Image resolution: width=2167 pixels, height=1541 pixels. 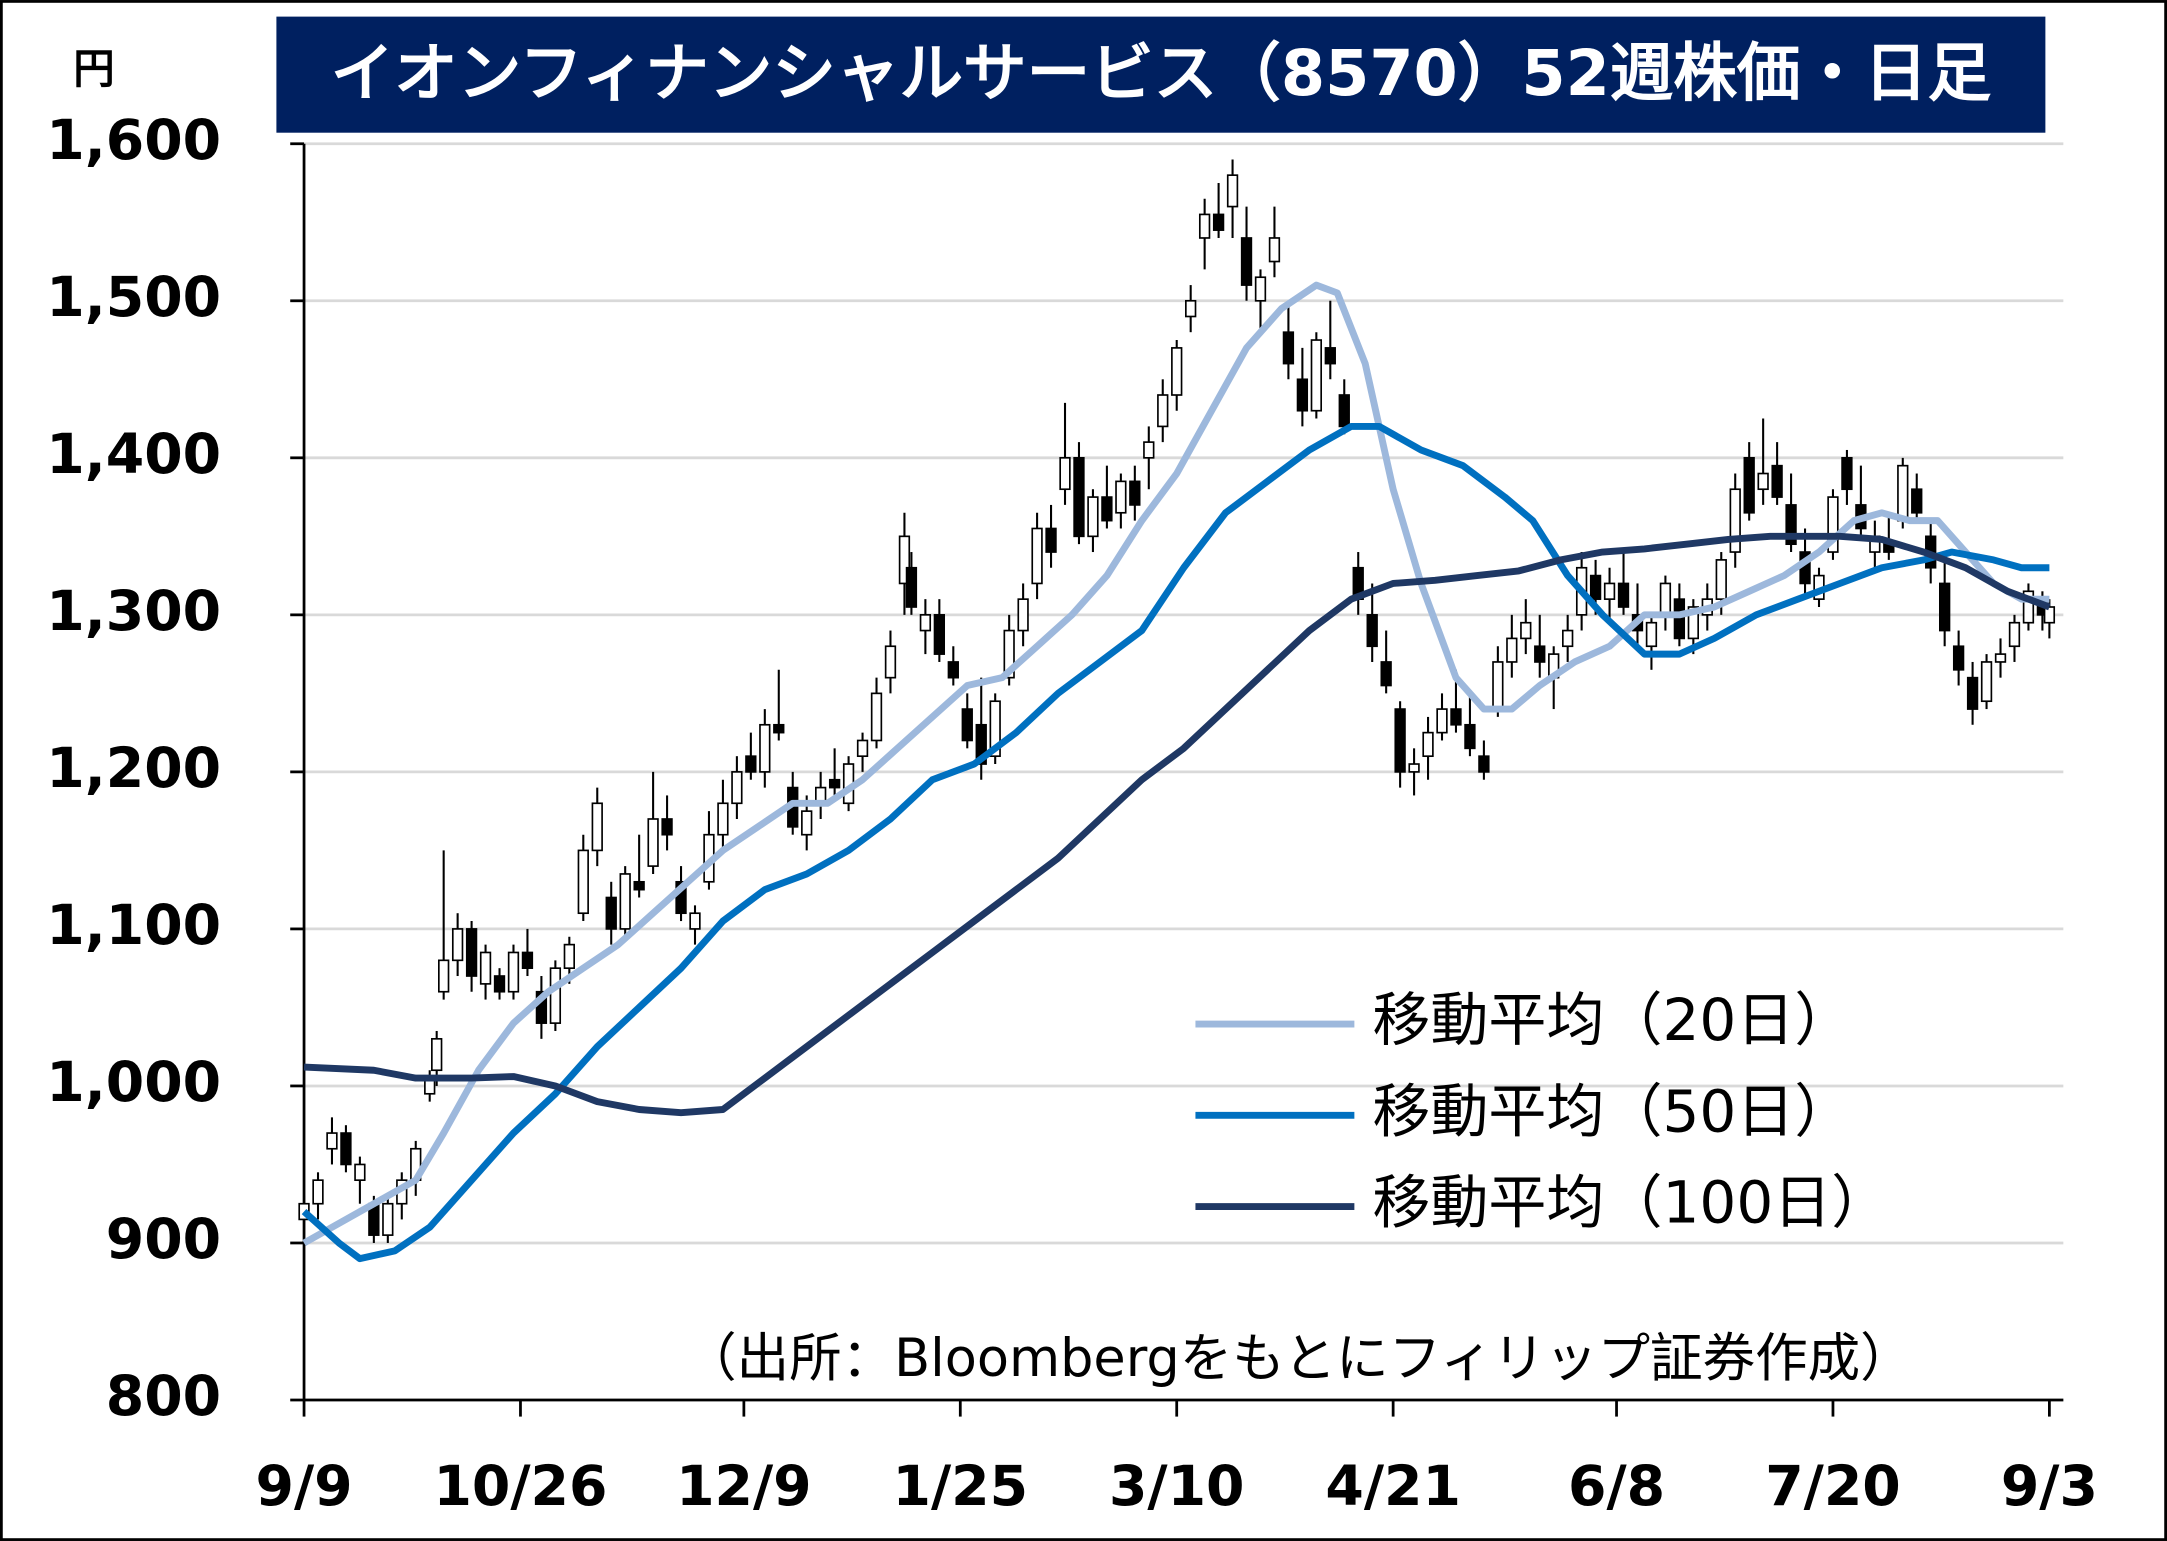 I want to click on y-tick-label: 1,000, so click(x=133, y=1083).